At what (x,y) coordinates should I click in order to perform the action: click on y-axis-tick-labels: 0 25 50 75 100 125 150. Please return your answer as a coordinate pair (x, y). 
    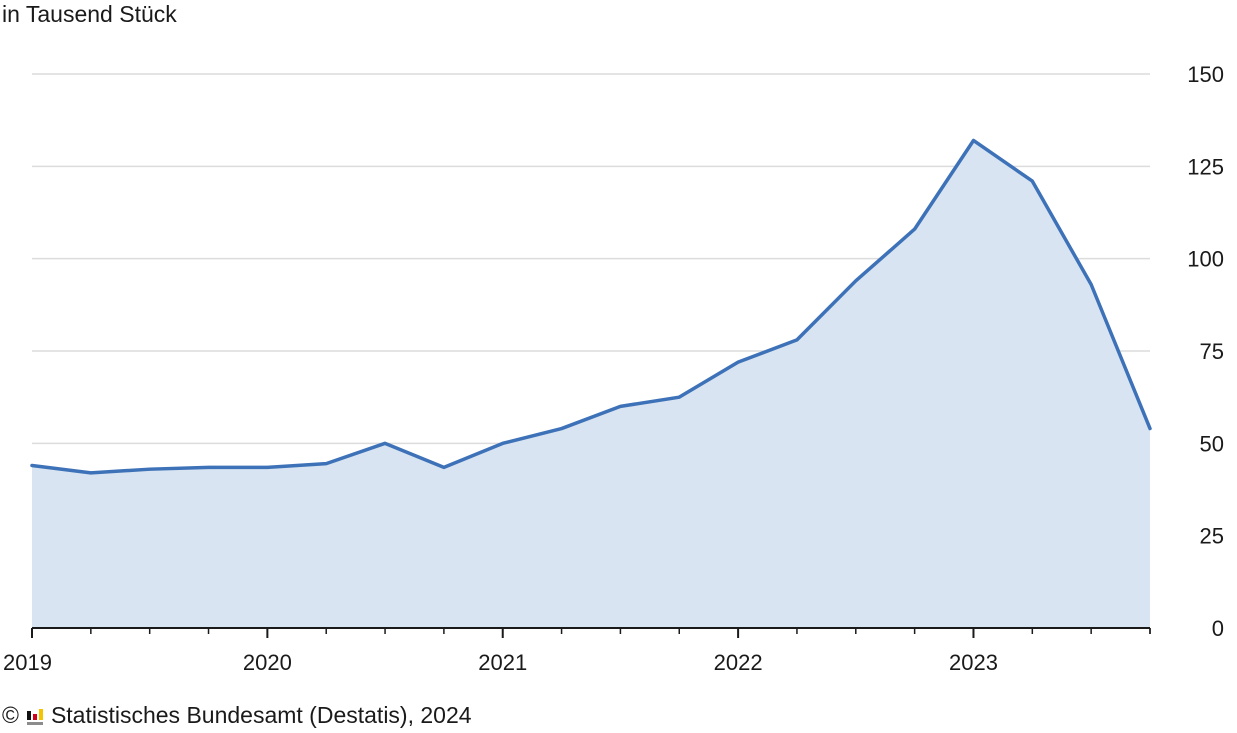
    Looking at the image, I should click on (1205, 351).